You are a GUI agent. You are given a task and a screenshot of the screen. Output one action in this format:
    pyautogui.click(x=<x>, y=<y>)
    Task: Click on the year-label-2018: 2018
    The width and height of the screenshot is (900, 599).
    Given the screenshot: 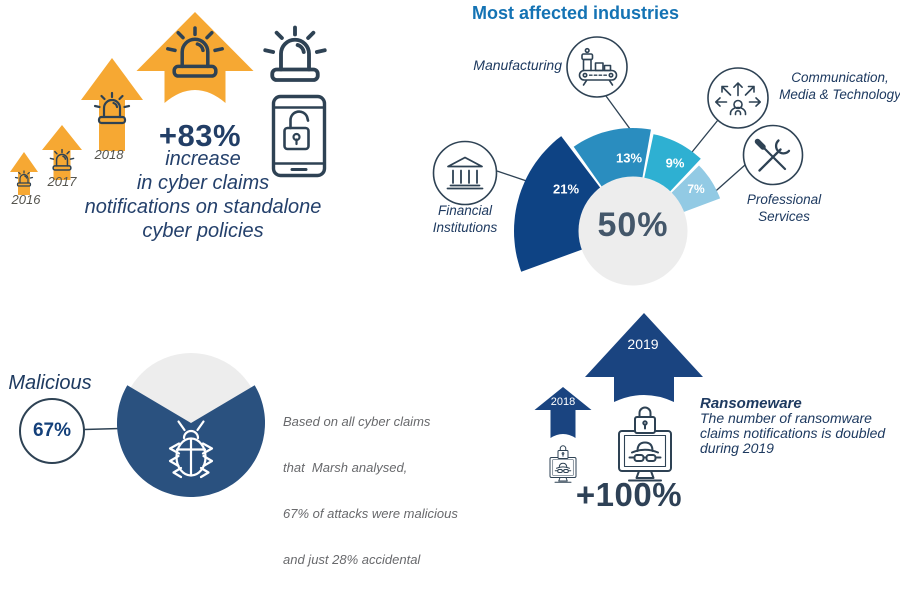 What is the action you would take?
    pyautogui.click(x=109, y=154)
    